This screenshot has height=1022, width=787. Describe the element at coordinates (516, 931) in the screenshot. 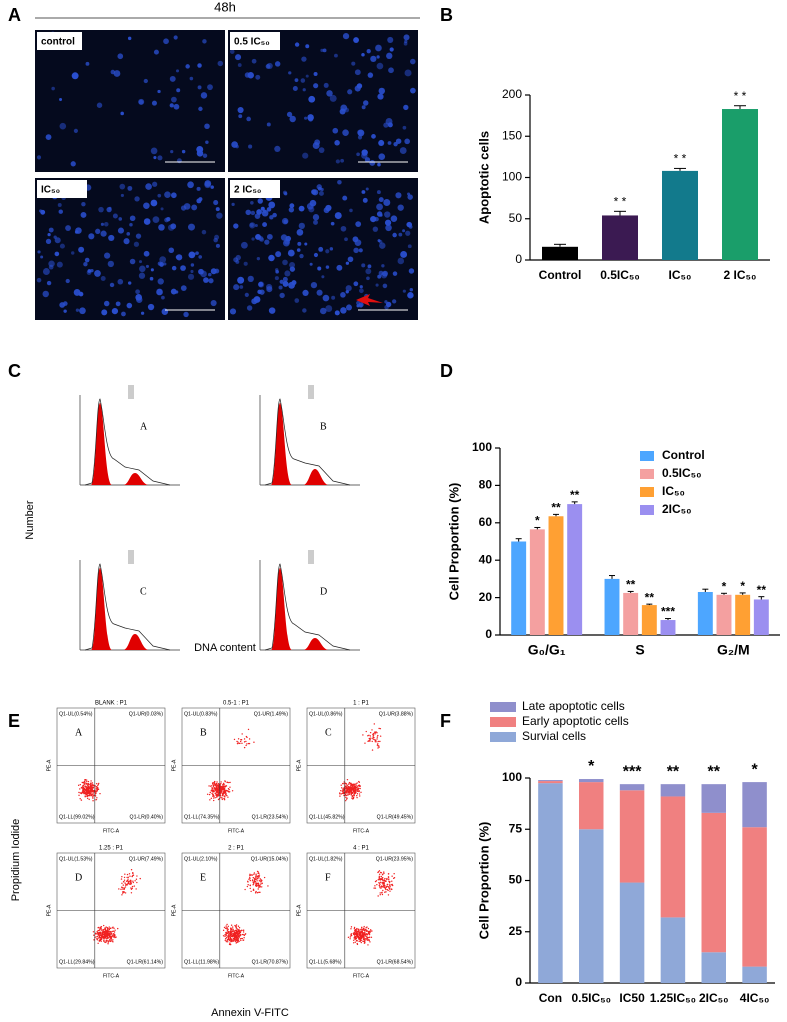

I see `y-tick-label: 25` at that location.